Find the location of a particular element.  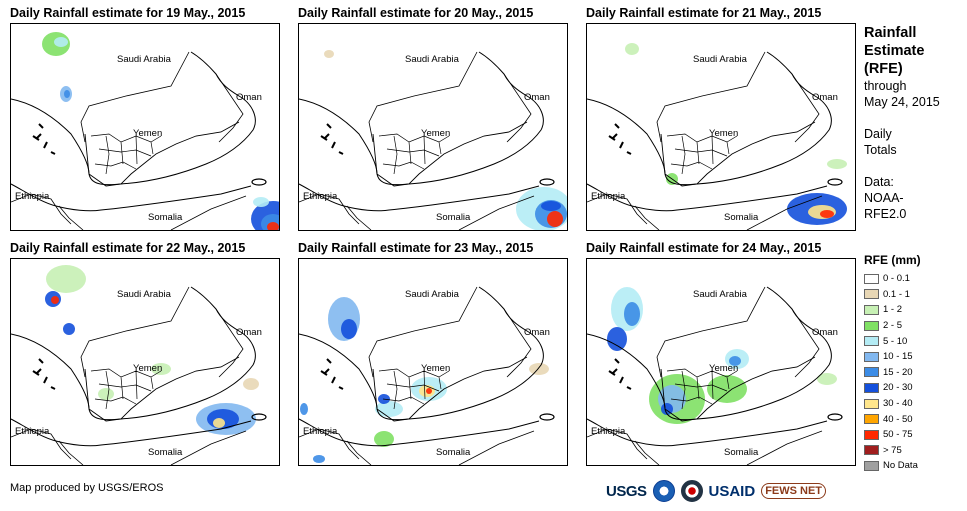

legend-label: 30 - 40 is located at coordinates (898, 404).